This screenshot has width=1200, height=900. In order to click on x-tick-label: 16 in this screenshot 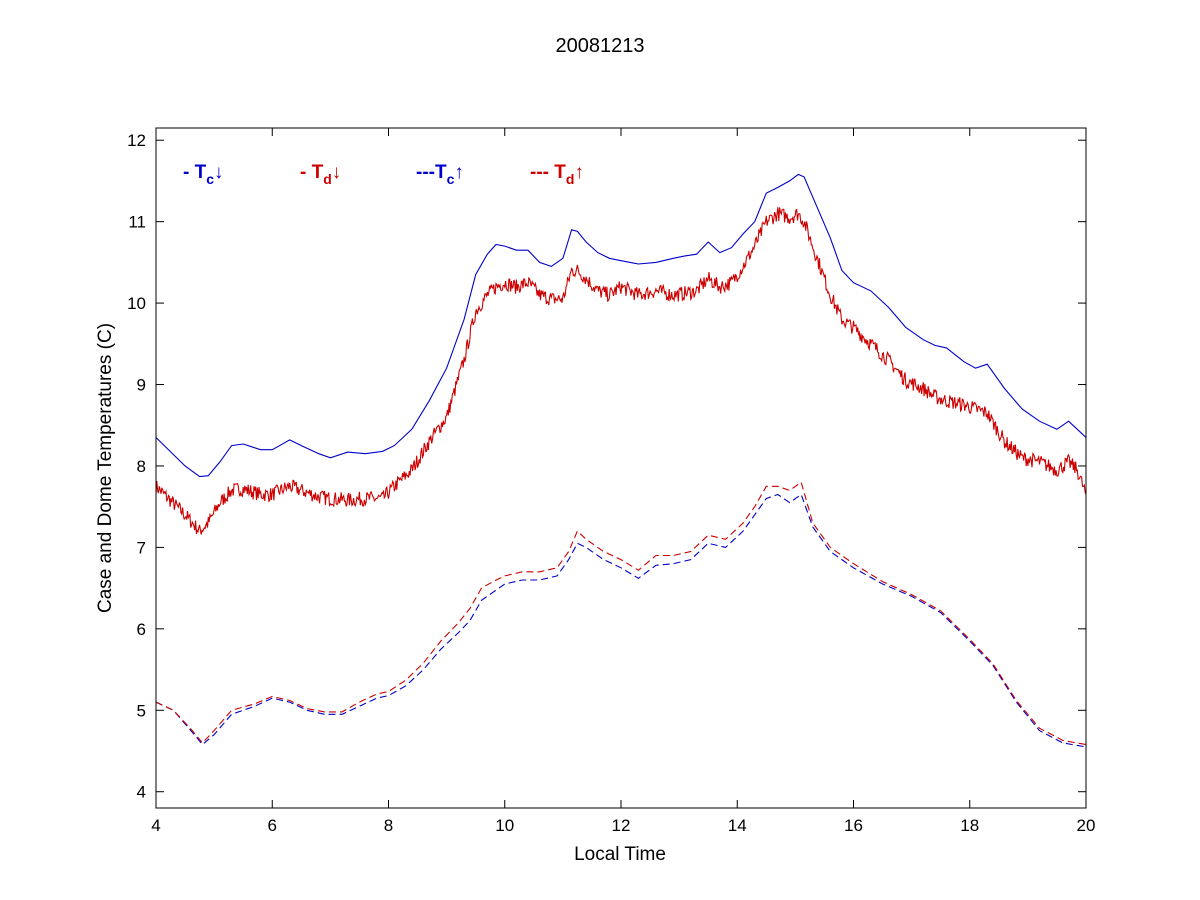, I will do `click(853, 825)`.